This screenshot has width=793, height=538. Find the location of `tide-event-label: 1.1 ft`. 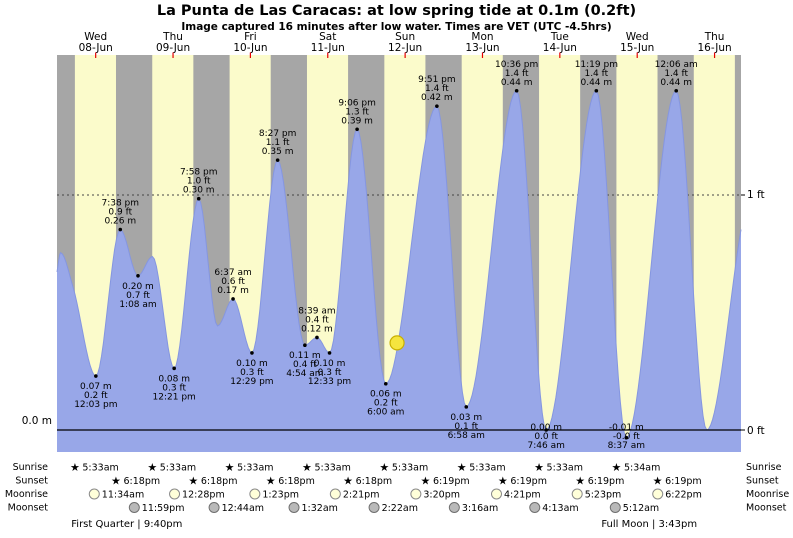

tide-event-label: 1.1 ft is located at coordinates (278, 143).